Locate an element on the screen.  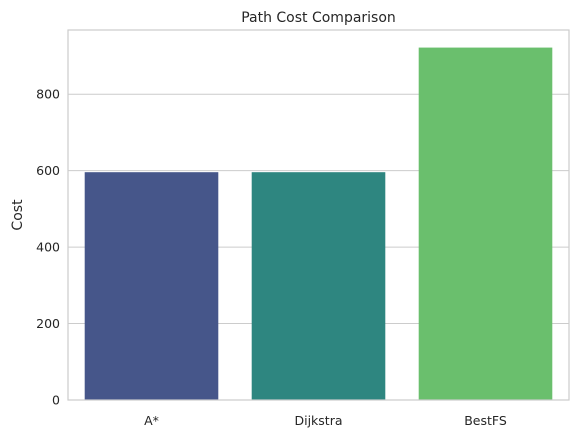
y-tick-labels: 0 200 400 600 800 is located at coordinates (48, 247).